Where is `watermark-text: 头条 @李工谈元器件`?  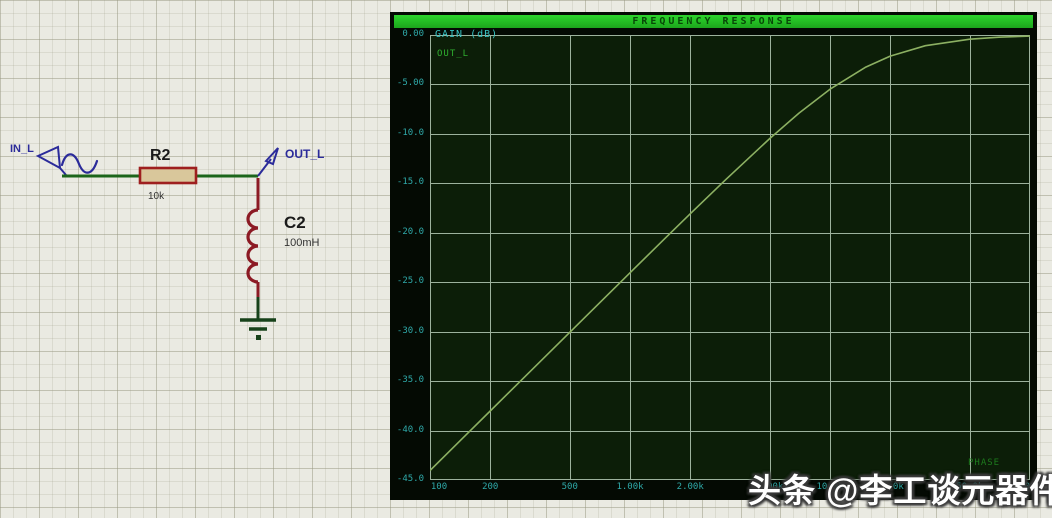
watermark-text: 头条 @李工谈元器件 is located at coordinates (900, 490).